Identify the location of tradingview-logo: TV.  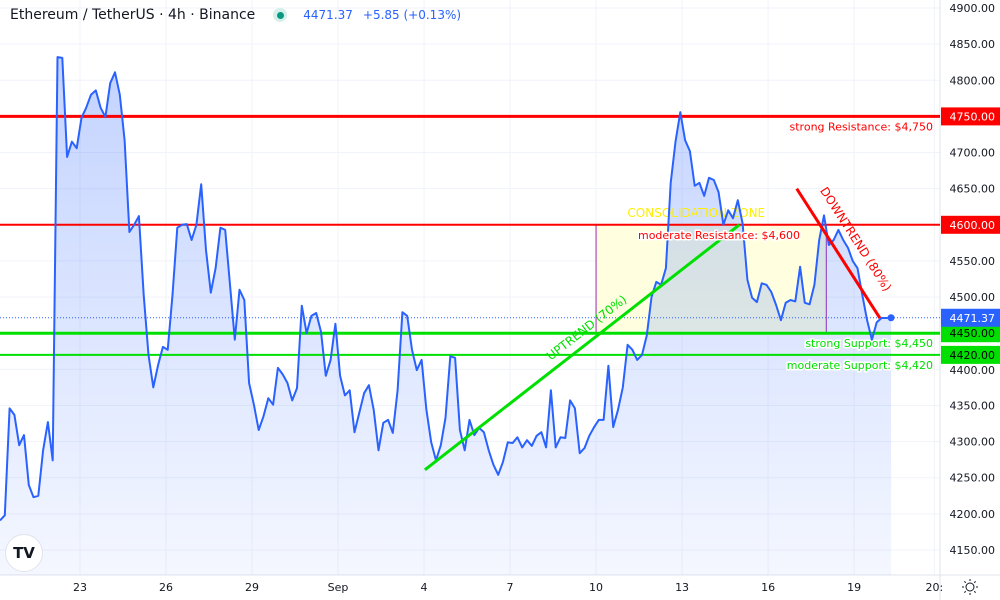
(24, 553).